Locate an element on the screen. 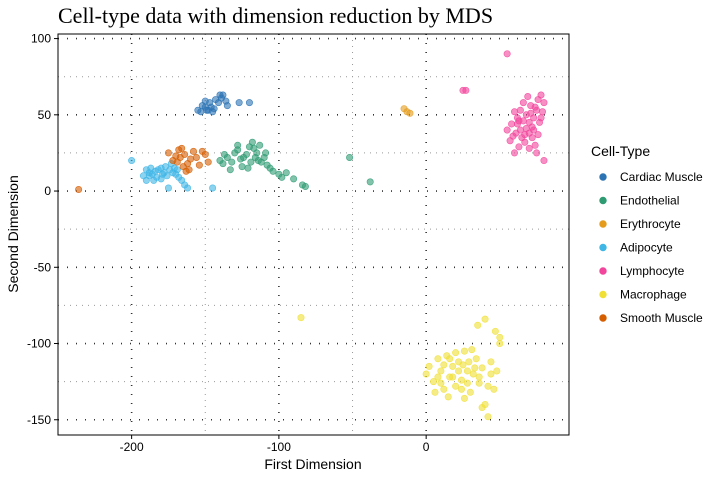 The height and width of the screenshot is (480, 720). y-axis-label: Second Dimension is located at coordinates (13, 234).